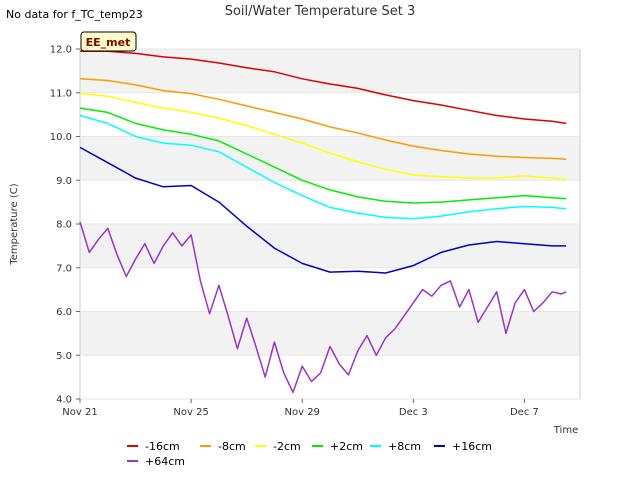  I want to click on x-tick-label: Nov 25, so click(190, 412).